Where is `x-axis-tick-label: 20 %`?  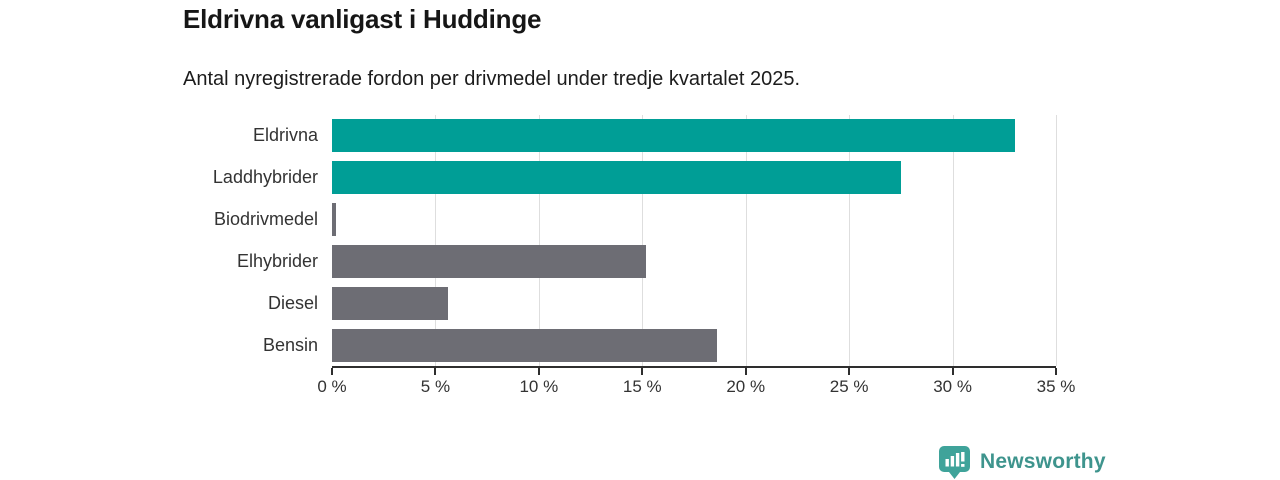
x-axis-tick-label: 20 % is located at coordinates (746, 386).